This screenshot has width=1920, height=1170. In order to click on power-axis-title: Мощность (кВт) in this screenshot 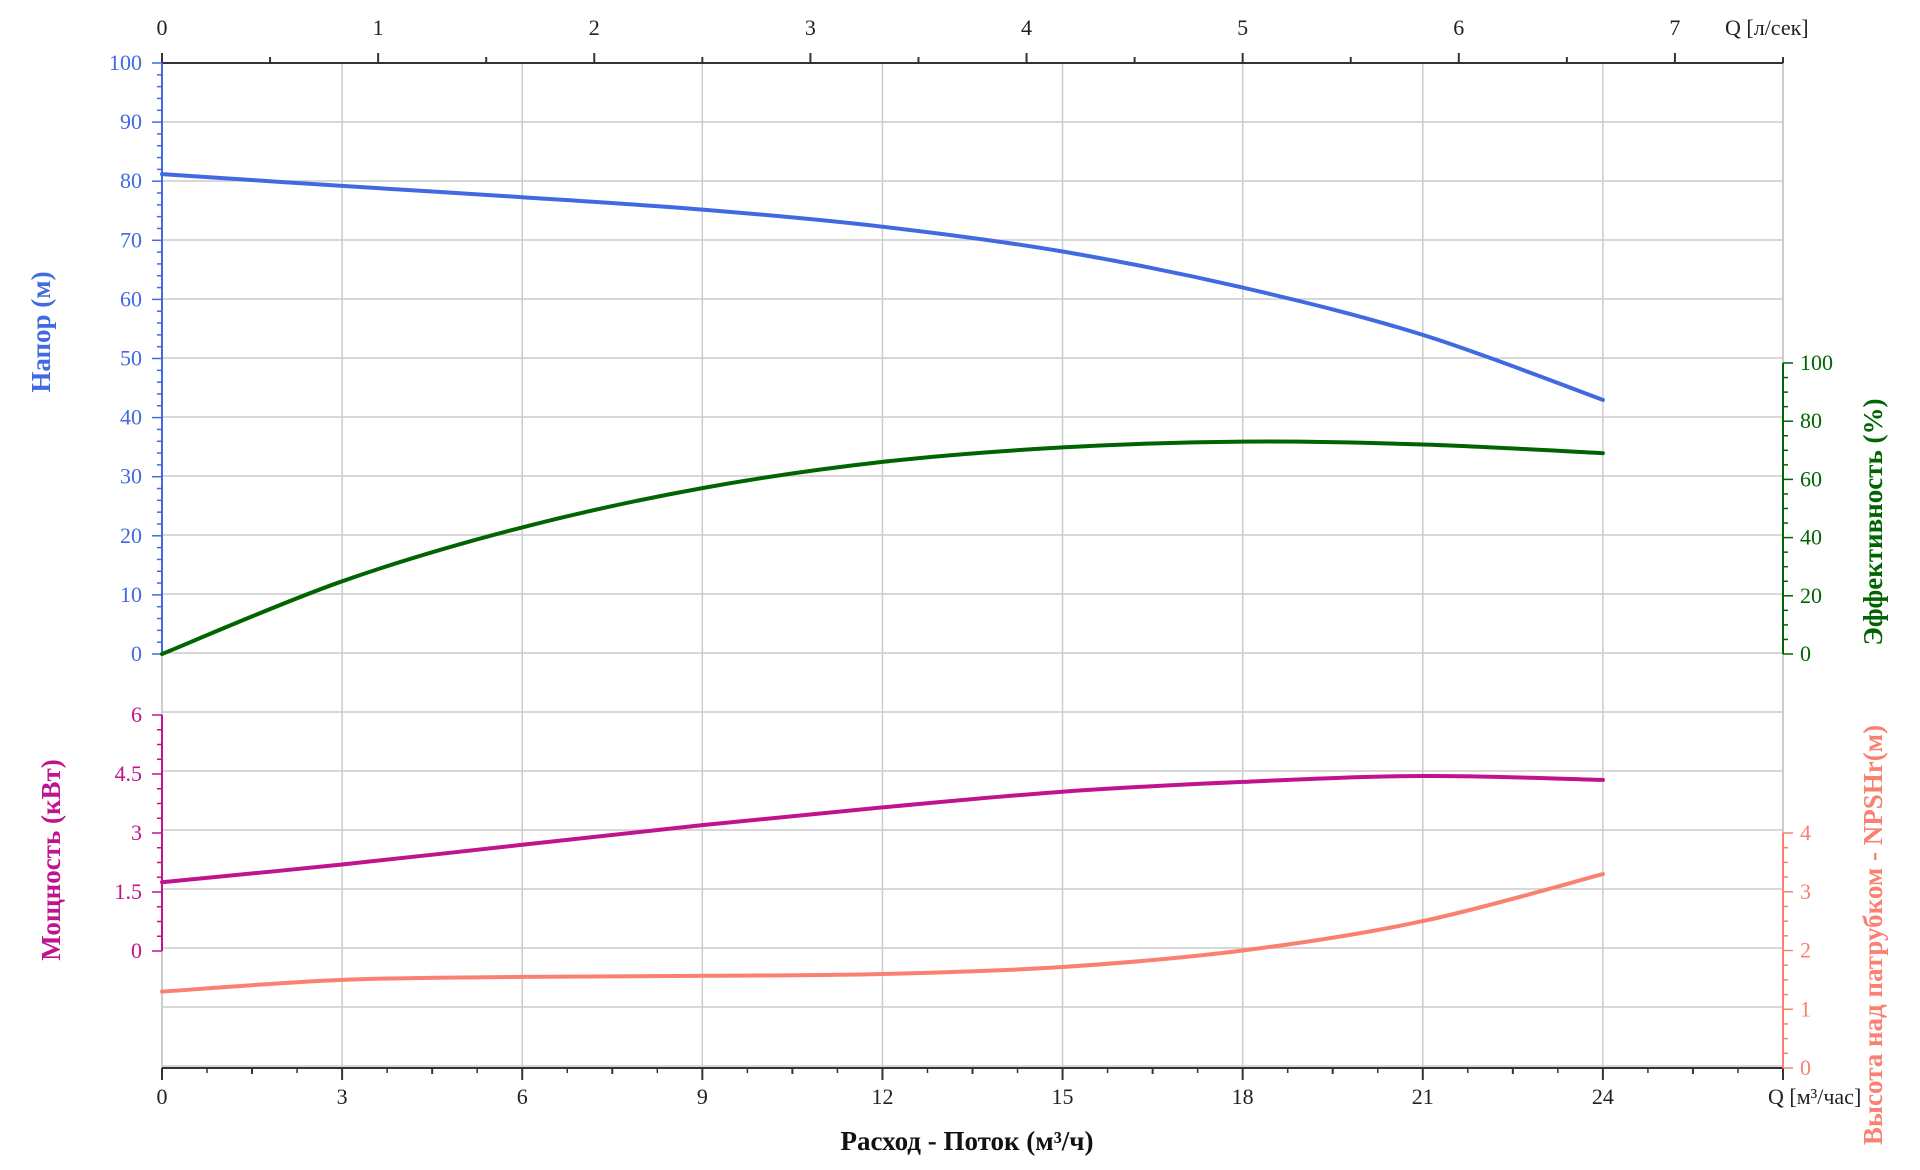, I will do `click(51, 860)`.